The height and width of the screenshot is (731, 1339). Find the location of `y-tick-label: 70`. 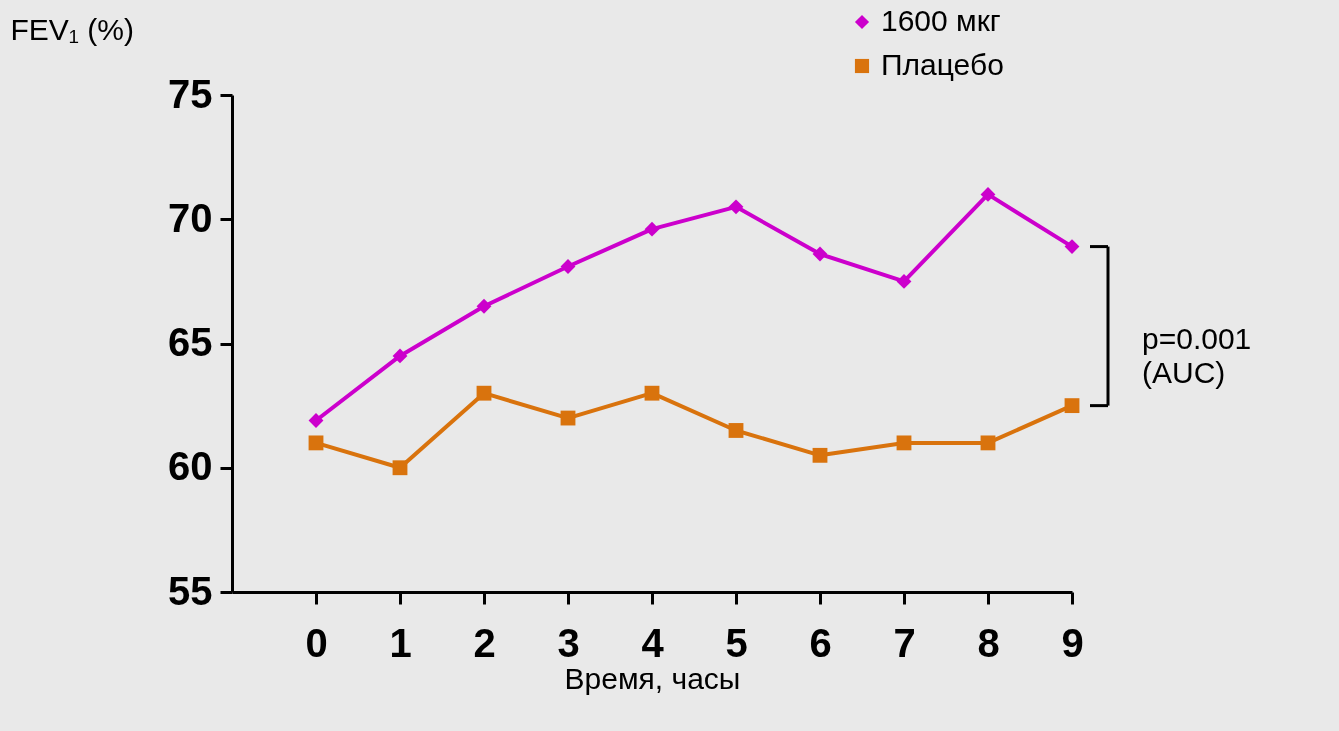

y-tick-label: 70 is located at coordinates (190, 217).